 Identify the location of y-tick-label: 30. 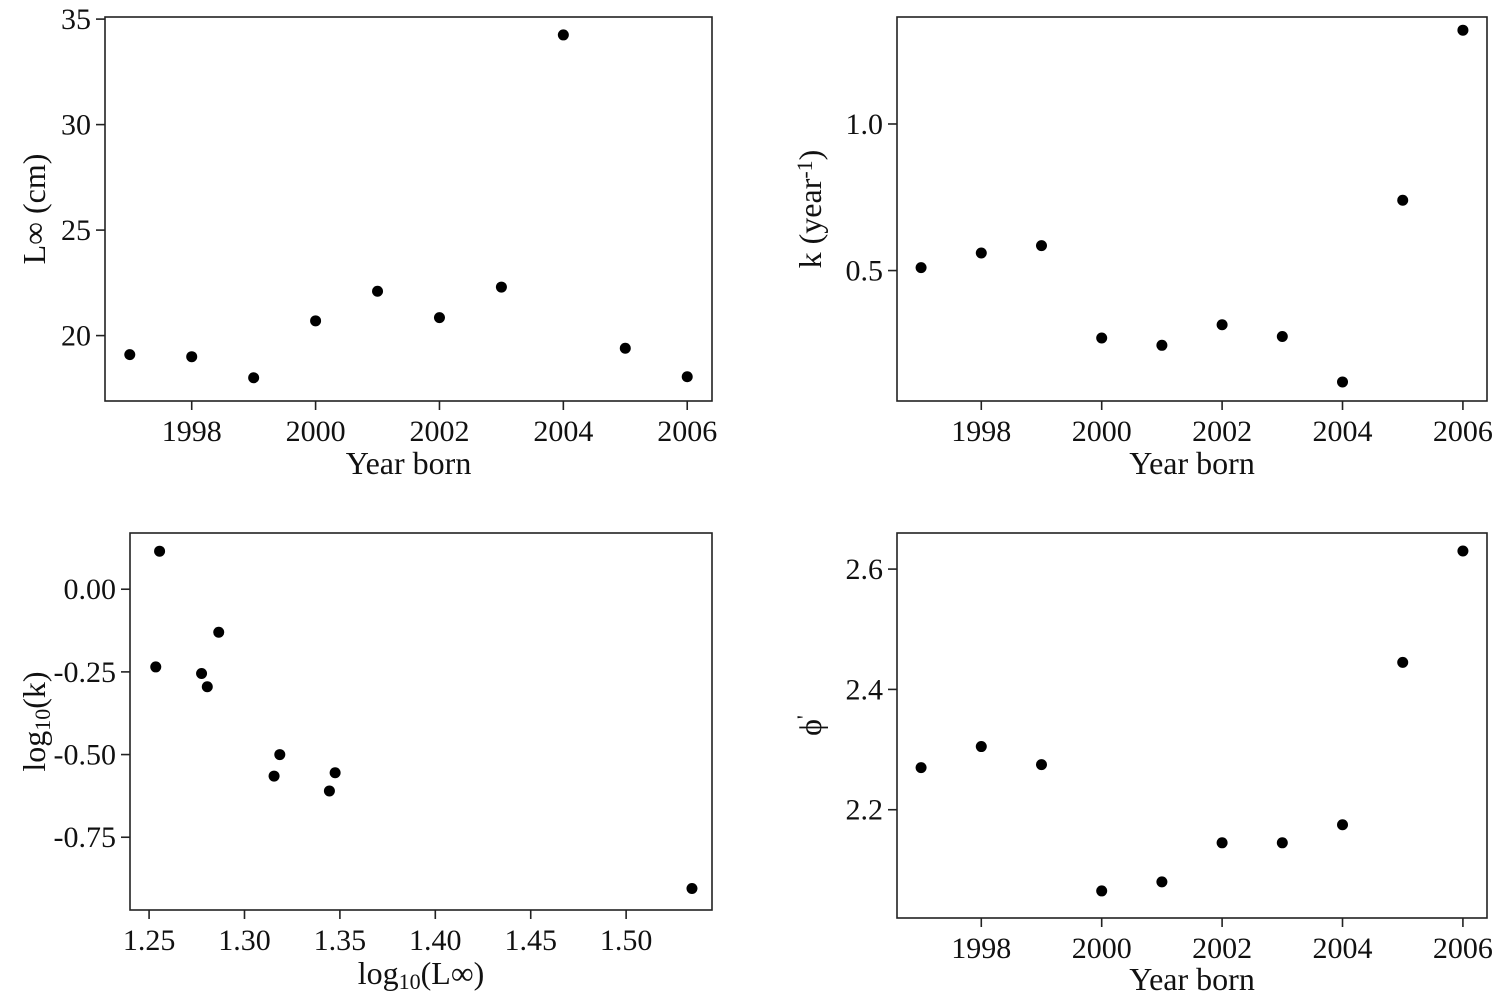
(76, 125).